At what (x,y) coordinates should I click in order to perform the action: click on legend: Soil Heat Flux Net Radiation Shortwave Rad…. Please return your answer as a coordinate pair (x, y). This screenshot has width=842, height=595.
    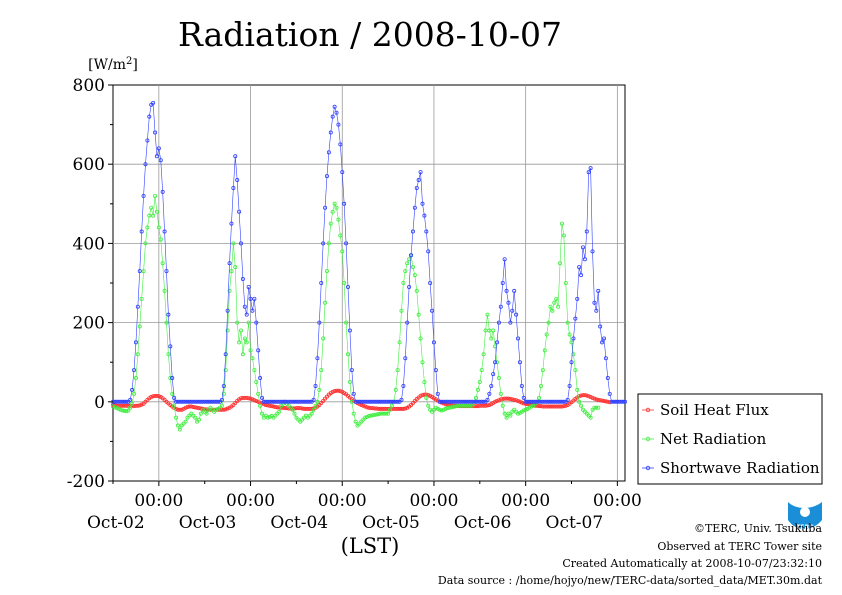
    Looking at the image, I should click on (730, 439).